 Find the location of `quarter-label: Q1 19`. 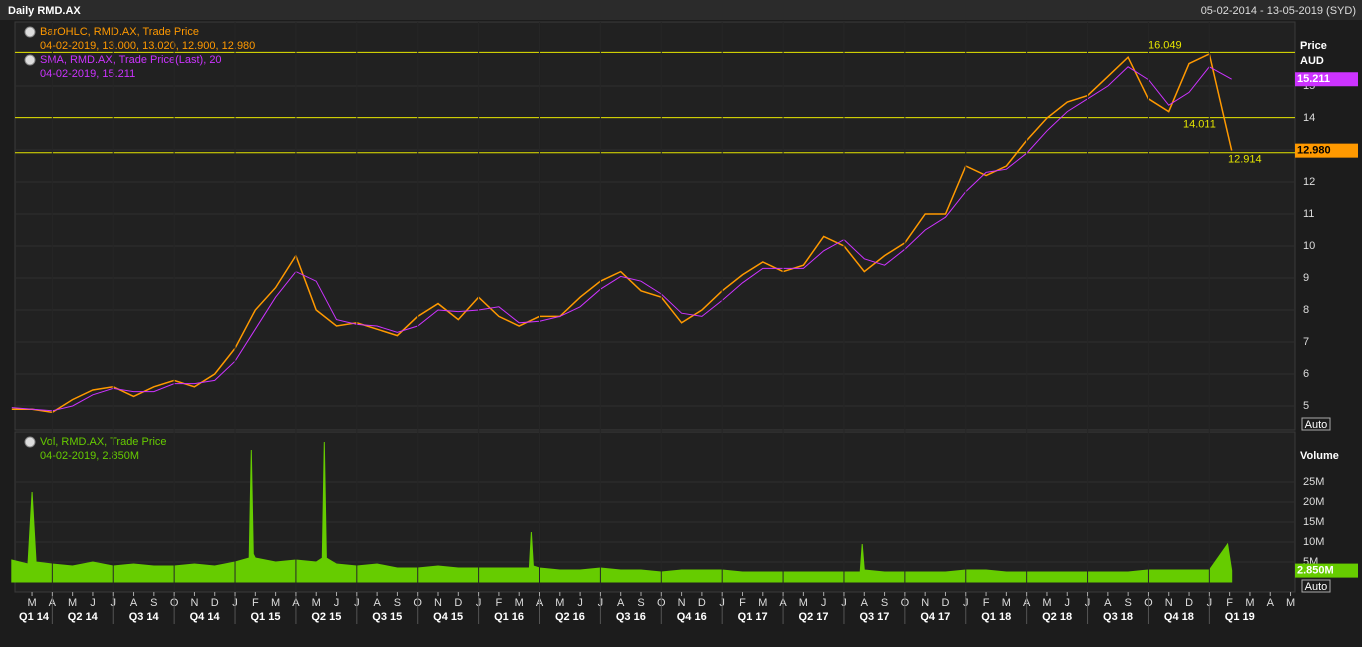

quarter-label: Q1 19 is located at coordinates (1240, 617).